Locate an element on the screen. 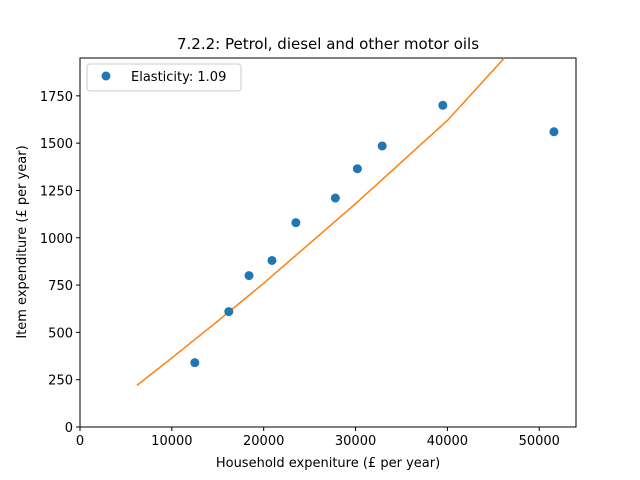  x-tick-label: 40000 is located at coordinates (447, 441).